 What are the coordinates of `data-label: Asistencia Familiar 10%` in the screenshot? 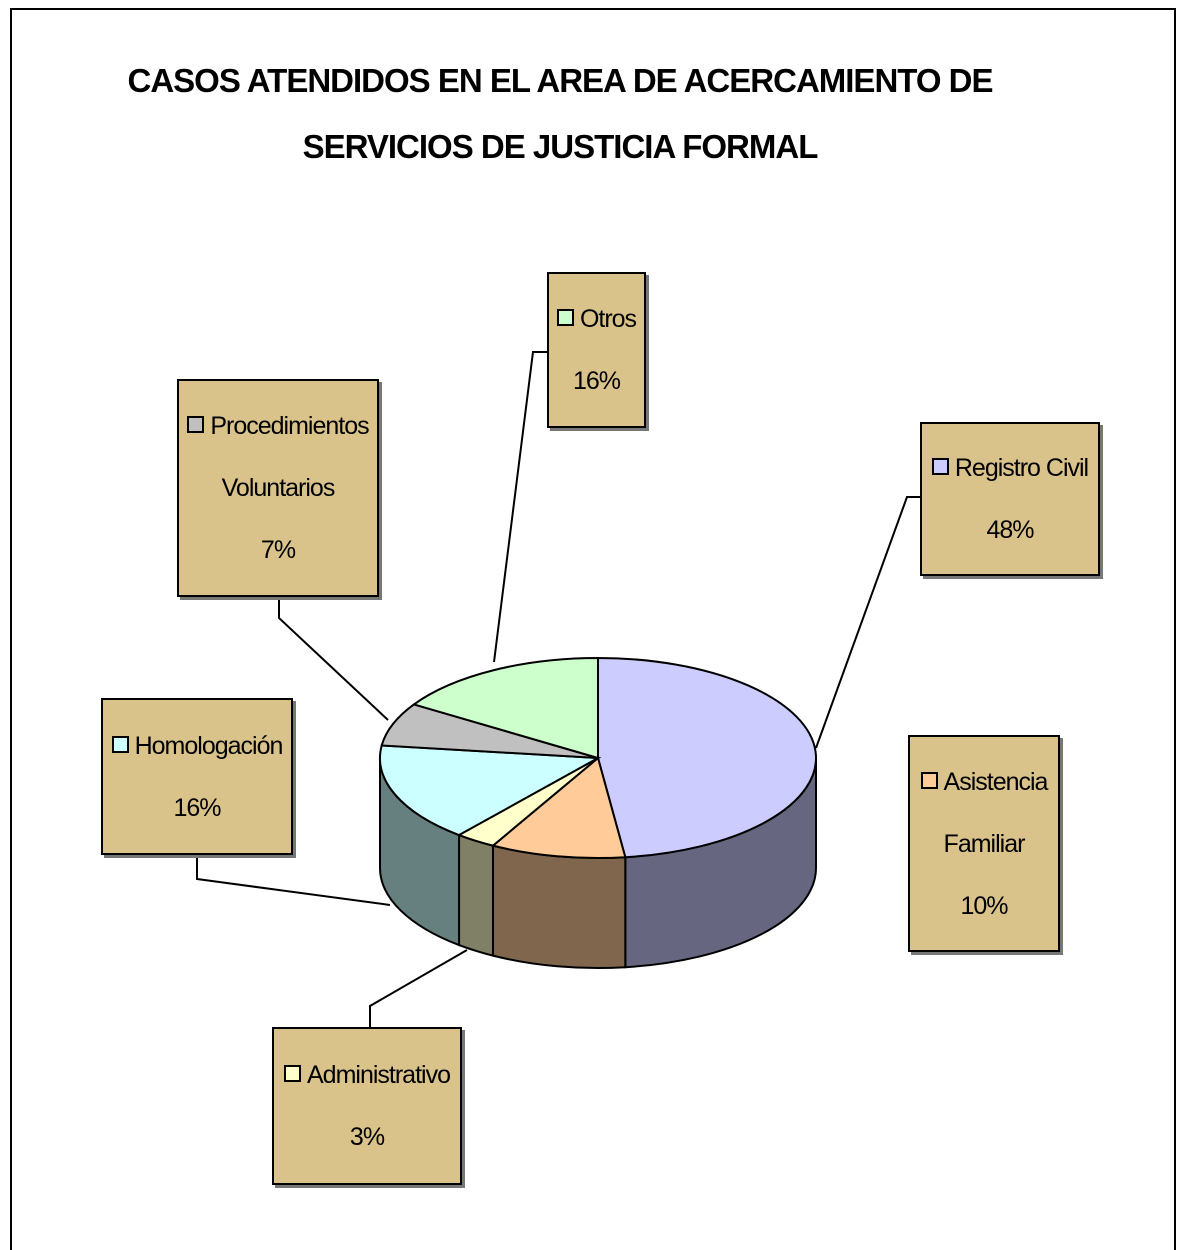 It's located at (984, 843).